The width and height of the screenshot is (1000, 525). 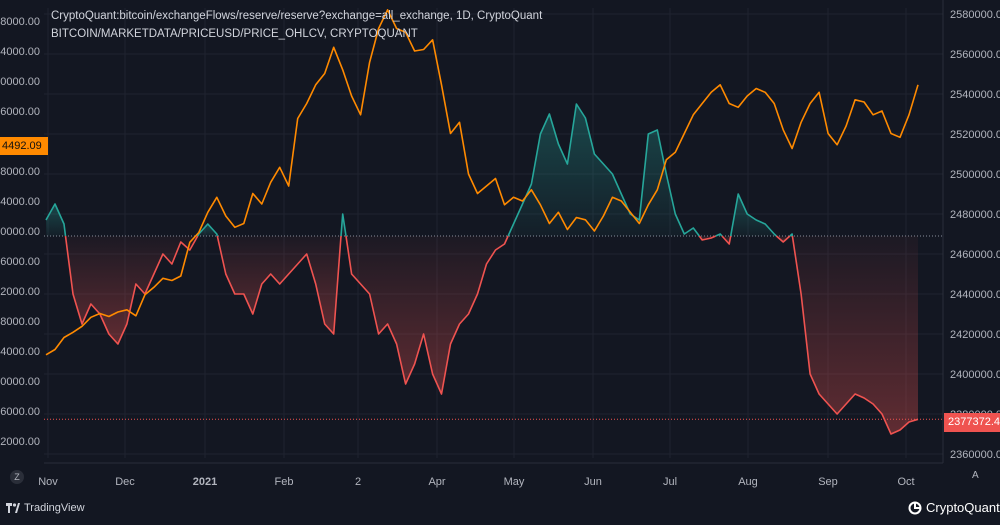 What do you see at coordinates (972, 422) in the screenshot?
I see `last-reserve-tag: 2377372.4` at bounding box center [972, 422].